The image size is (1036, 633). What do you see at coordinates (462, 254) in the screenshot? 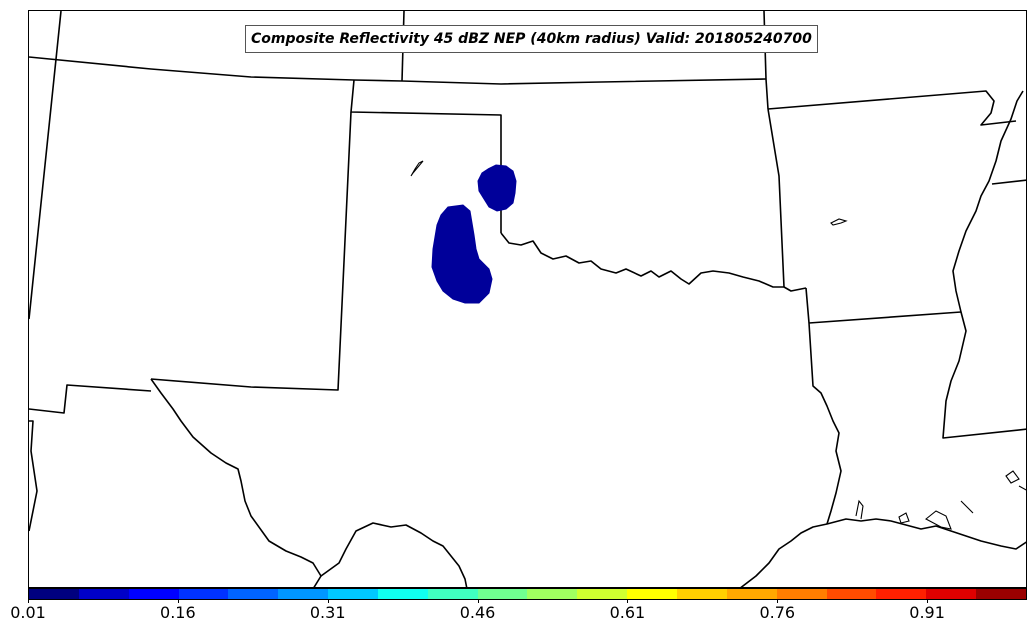
I see `probability-area-south` at bounding box center [462, 254].